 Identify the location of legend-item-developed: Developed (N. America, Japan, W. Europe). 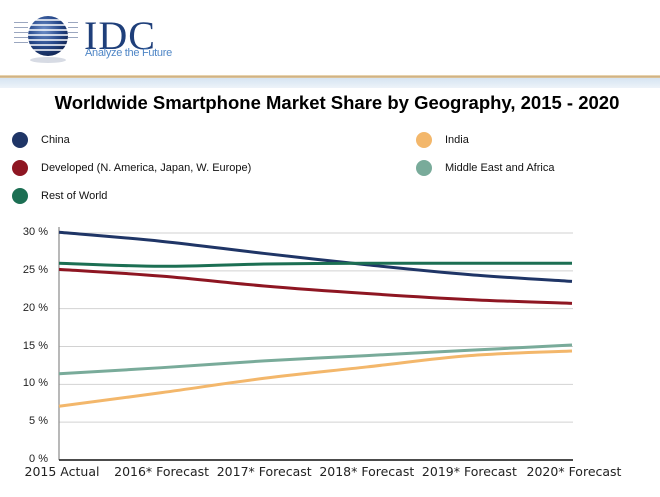
(131, 168).